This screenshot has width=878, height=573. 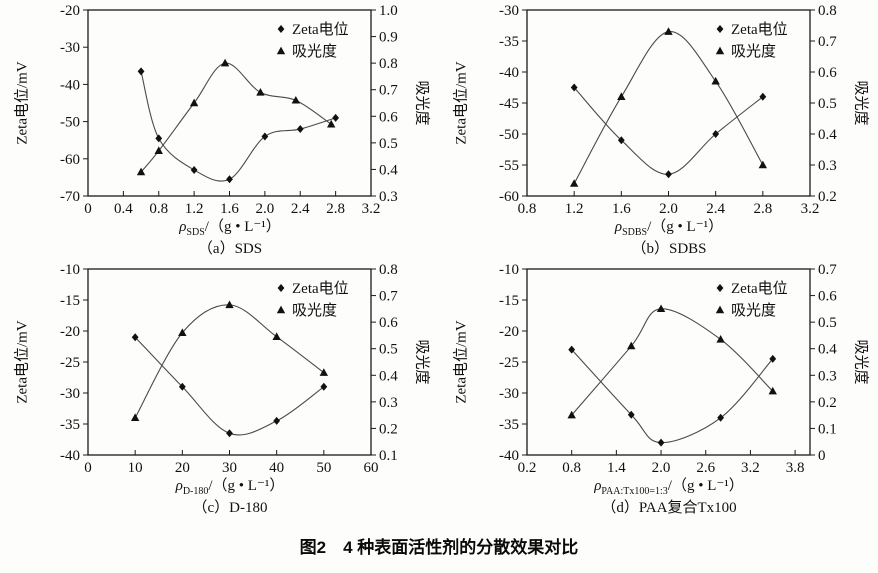 What do you see at coordinates (195, 232) in the screenshot?
I see `x-axis-subscript: SDS` at bounding box center [195, 232].